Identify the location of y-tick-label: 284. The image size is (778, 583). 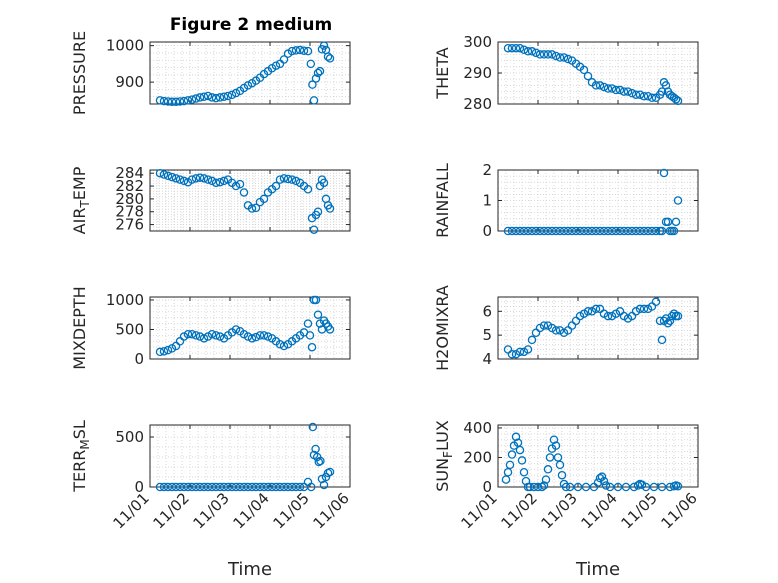
(129, 173).